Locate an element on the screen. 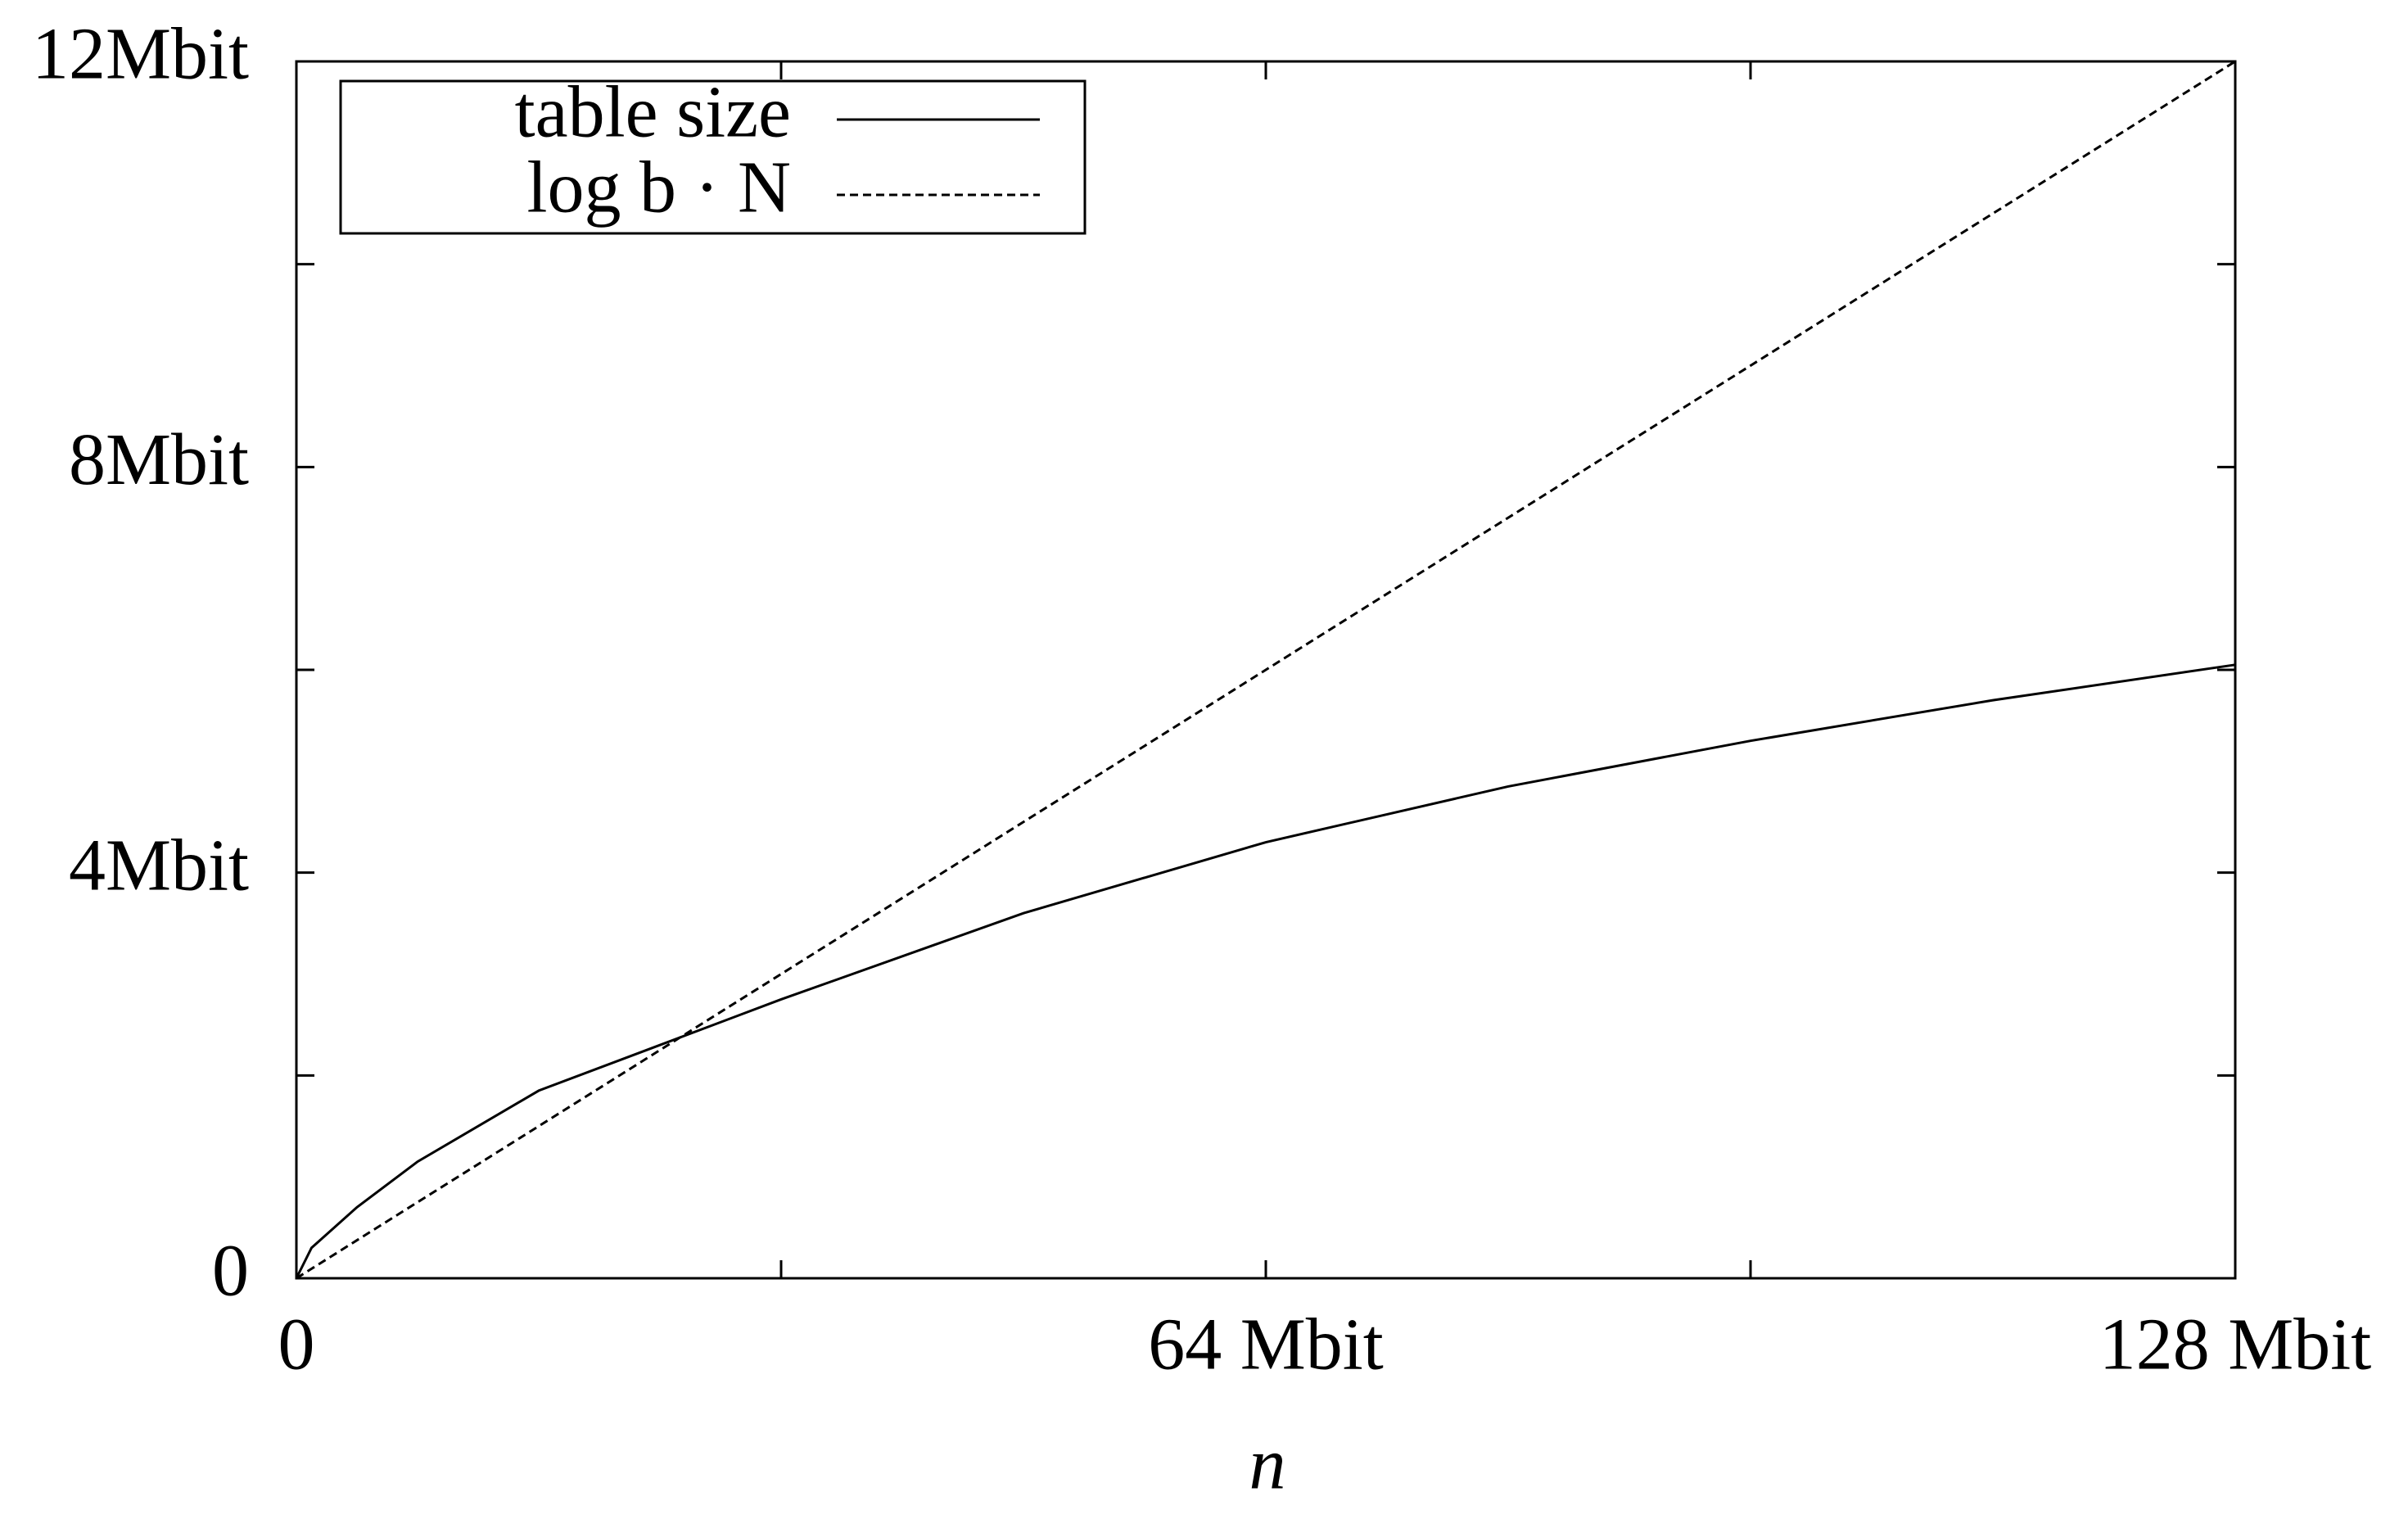  x-tick-label: 0 is located at coordinates (296, 1345).